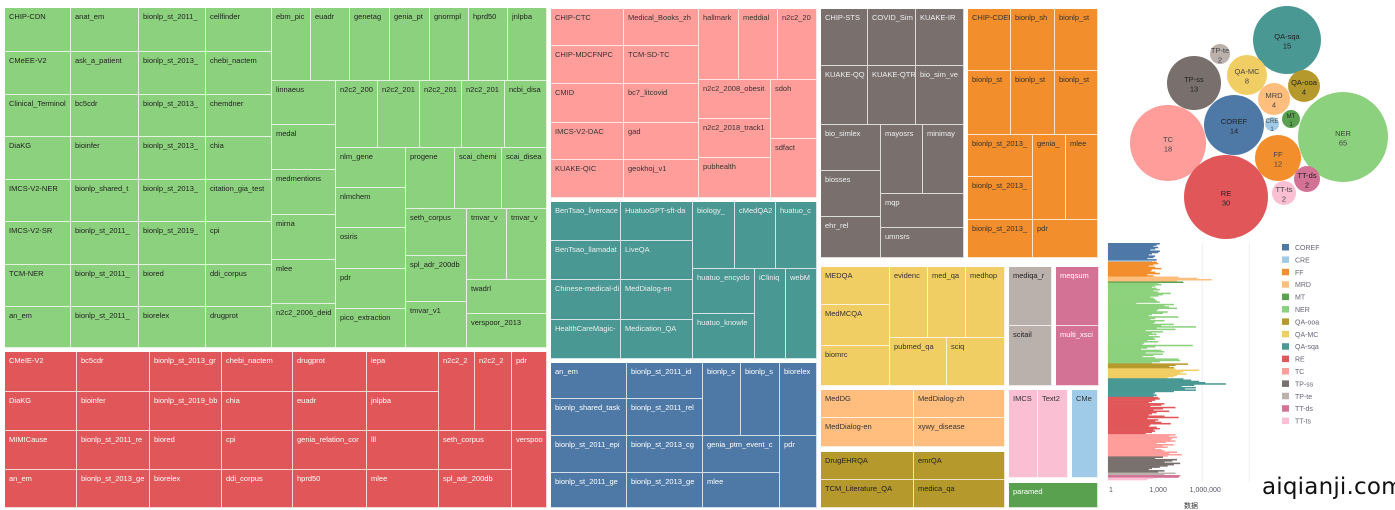 Image resolution: width=1395 pixels, height=510 pixels. I want to click on treemap-cell: iepa, so click(403, 372).